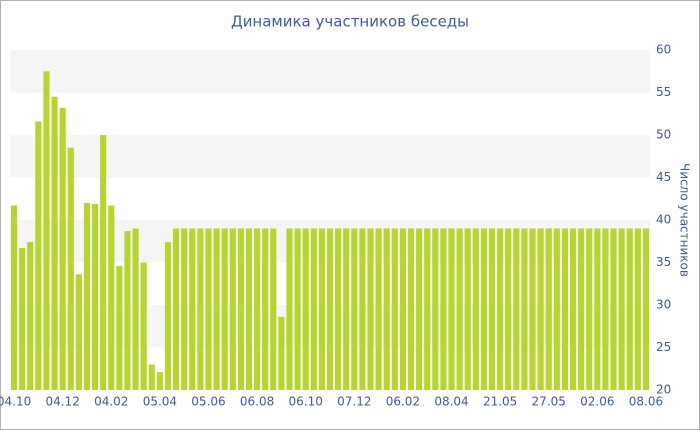  What do you see at coordinates (350, 22) in the screenshot?
I see `chart-title: Динамика участников беседы` at bounding box center [350, 22].